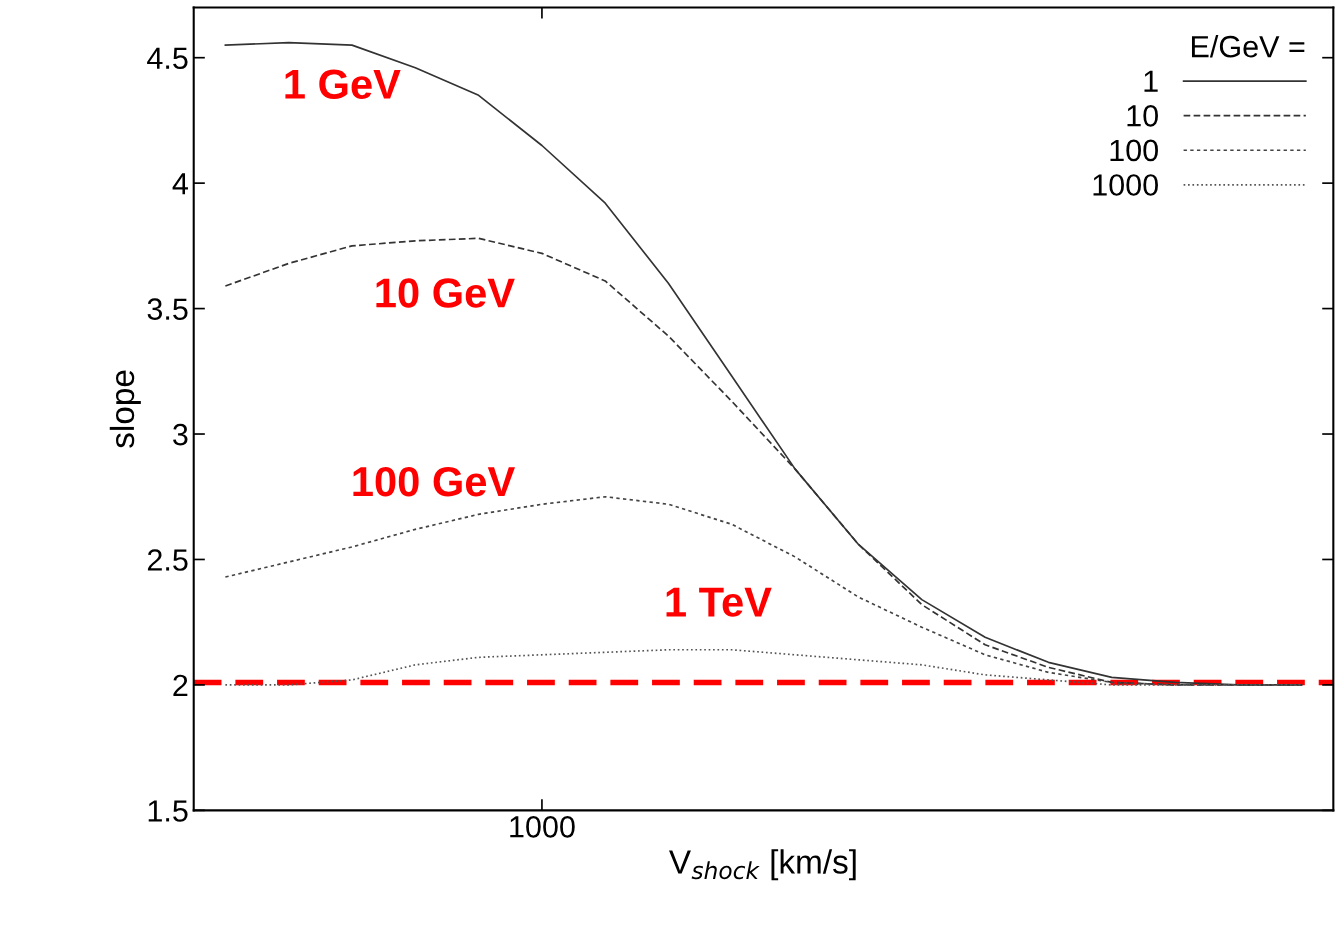 The image size is (1336, 939). Describe the element at coordinates (180, 434) in the screenshot. I see `y-tick-label: 3` at that location.